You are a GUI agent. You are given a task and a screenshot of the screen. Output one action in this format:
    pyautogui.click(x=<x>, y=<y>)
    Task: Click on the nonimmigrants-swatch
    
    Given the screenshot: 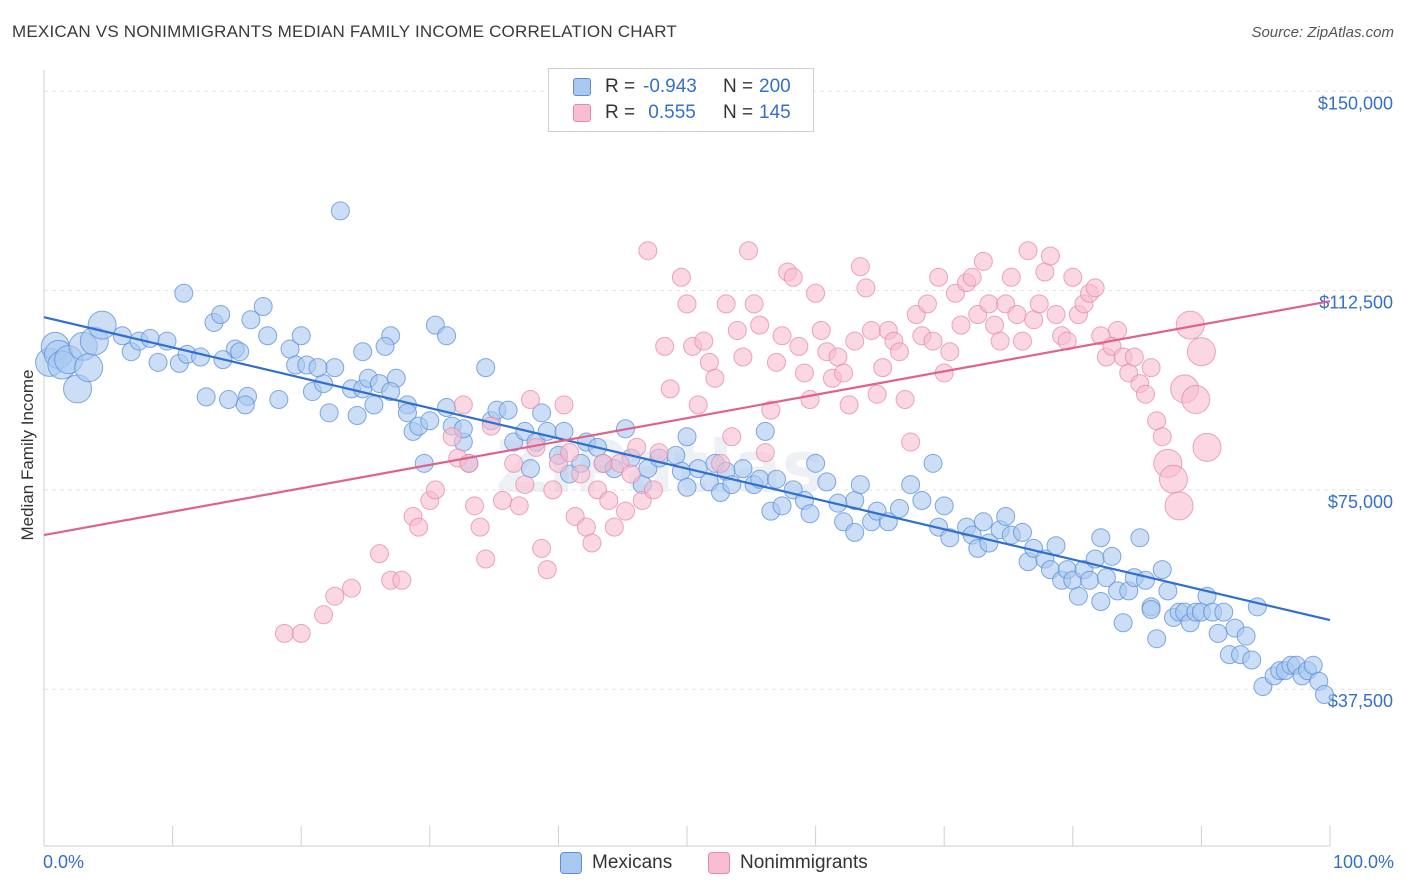 What is the action you would take?
    pyautogui.click(x=582, y=113)
    